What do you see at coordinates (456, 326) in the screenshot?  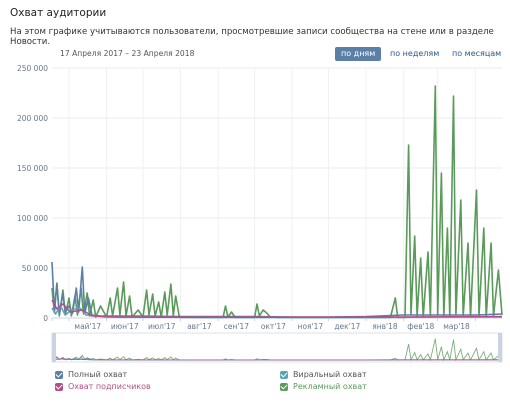 I see `x-tick-label: мар'18` at bounding box center [456, 326].